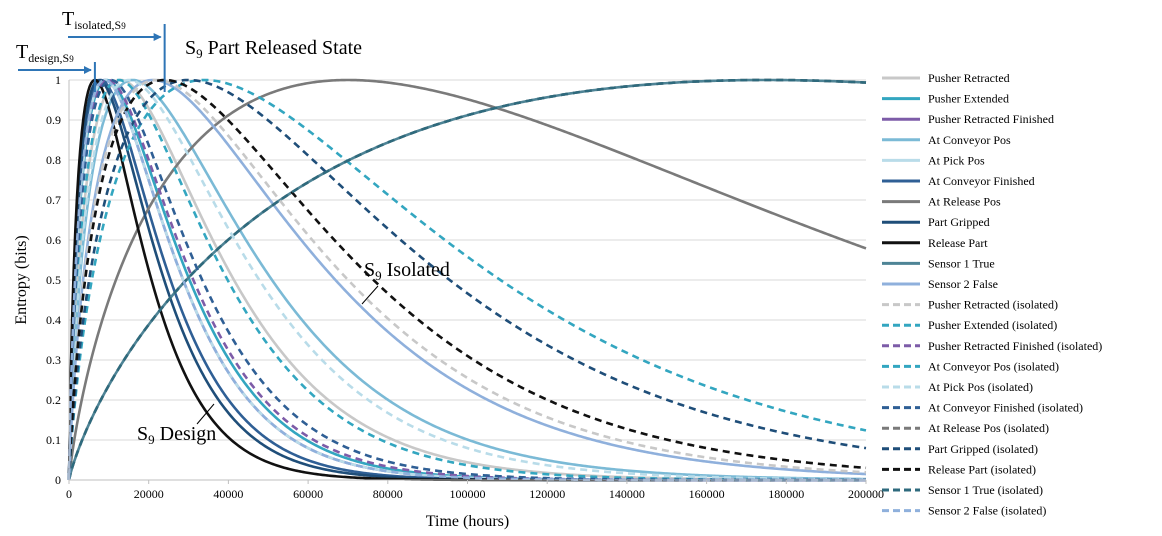 This screenshot has height=536, width=1162. Describe the element at coordinates (707, 494) in the screenshot. I see `x-tick-label: 160000` at that location.